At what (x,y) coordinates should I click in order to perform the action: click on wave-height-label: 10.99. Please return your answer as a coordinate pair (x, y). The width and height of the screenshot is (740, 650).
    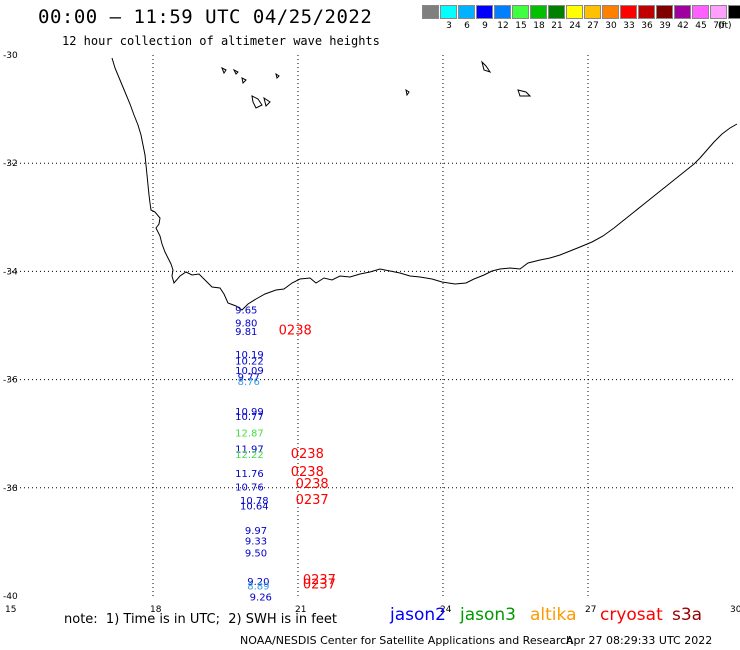
    Looking at the image, I should click on (249, 412).